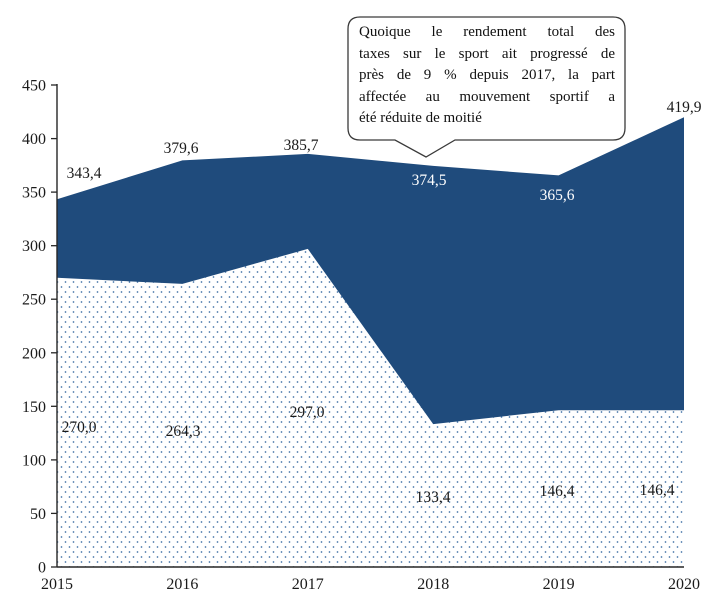 This screenshot has height=602, width=718. Describe the element at coordinates (34, 86) in the screenshot. I see `y-tick-label: 450` at that location.